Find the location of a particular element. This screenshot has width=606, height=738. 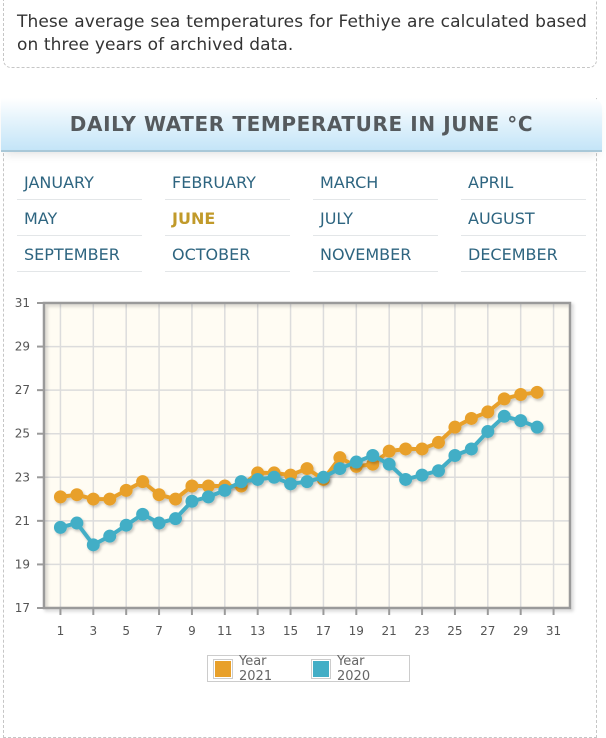

legend-item-year-2021: Year 2021 is located at coordinates (254, 669).